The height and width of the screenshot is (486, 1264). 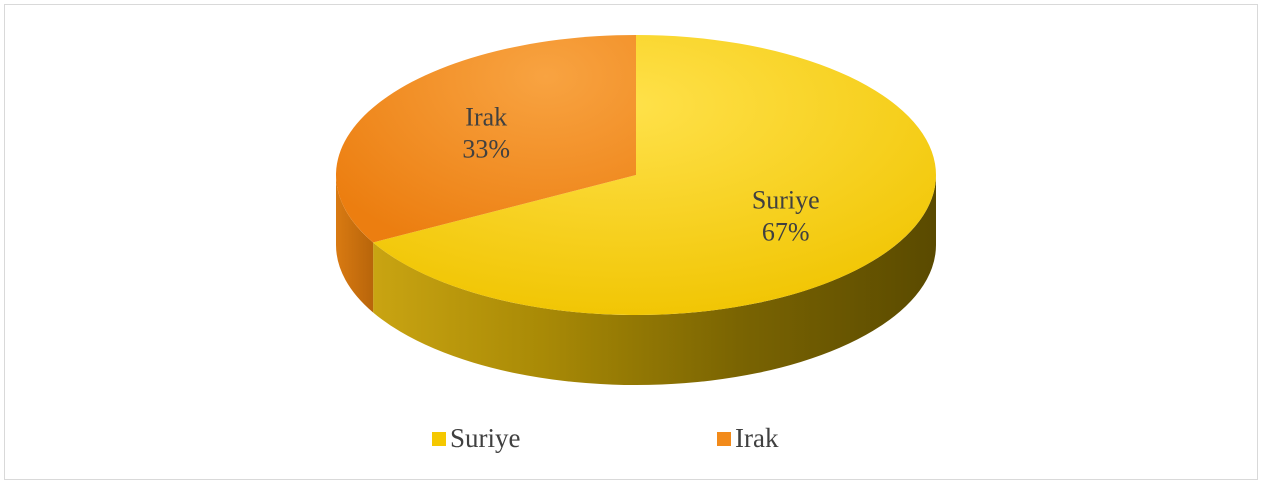 I want to click on legend-item-suriye: Suriye, so click(x=476, y=438).